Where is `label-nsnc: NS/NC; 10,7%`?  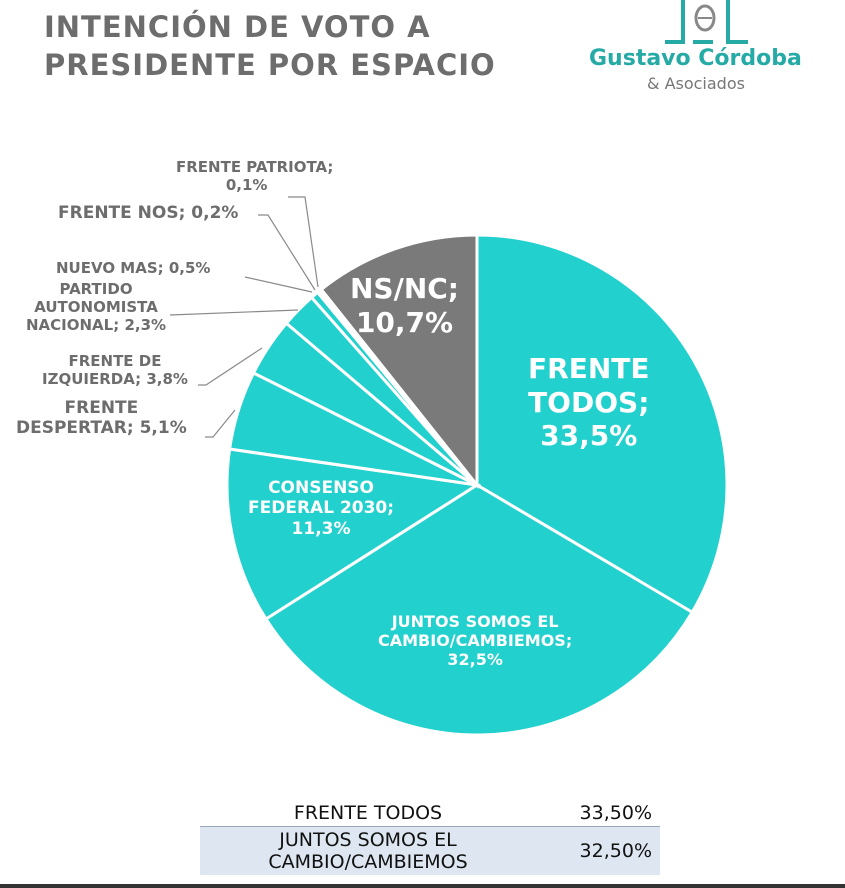
label-nsnc: NS/NC; 10,7% is located at coordinates (404, 305).